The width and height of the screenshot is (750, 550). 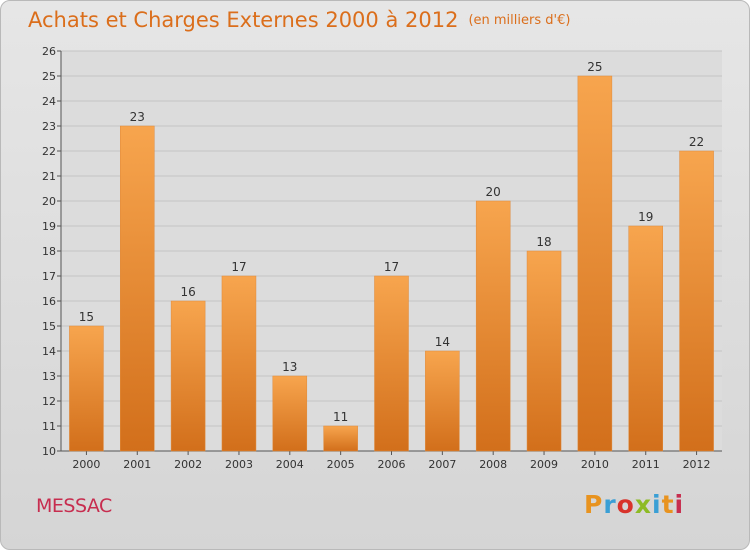 What do you see at coordinates (610, 504) in the screenshot?
I see `brand-letter: r` at bounding box center [610, 504].